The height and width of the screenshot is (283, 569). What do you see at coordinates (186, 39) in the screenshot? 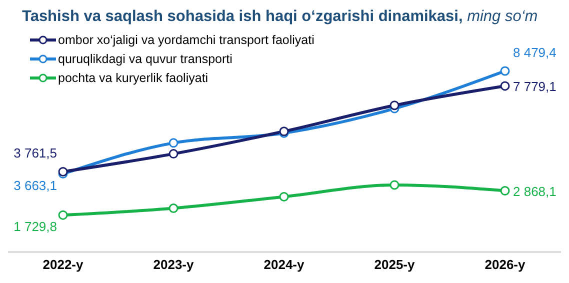
I see `legend-label: ombor xo‘jaligi va yordamchi transport faoliyati` at bounding box center [186, 39].